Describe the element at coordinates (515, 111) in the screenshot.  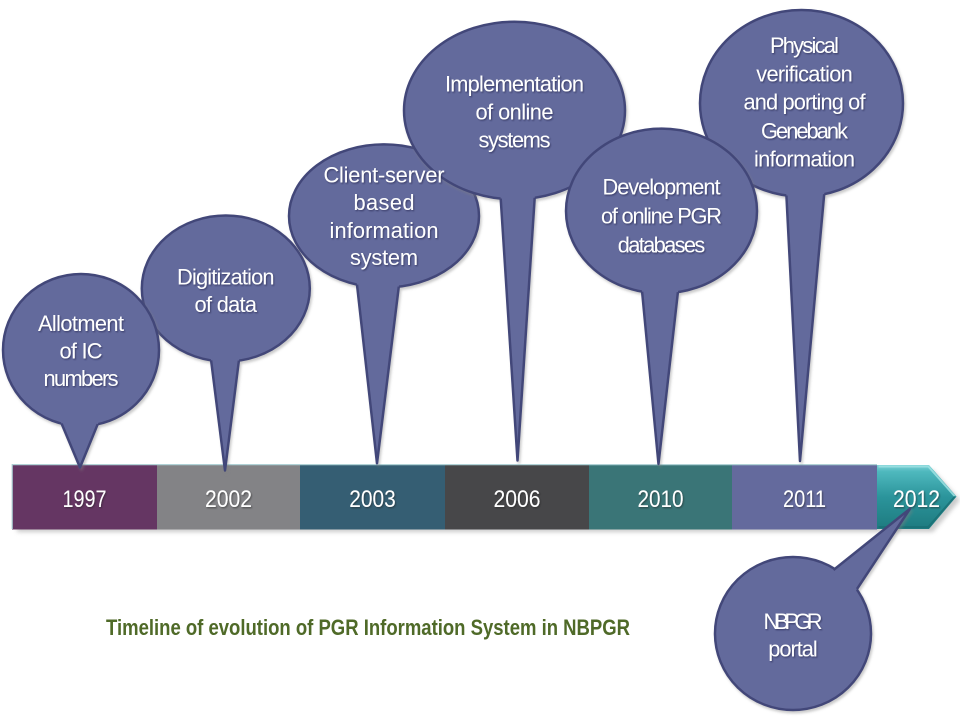
I see `svg-text: of online` at that location.